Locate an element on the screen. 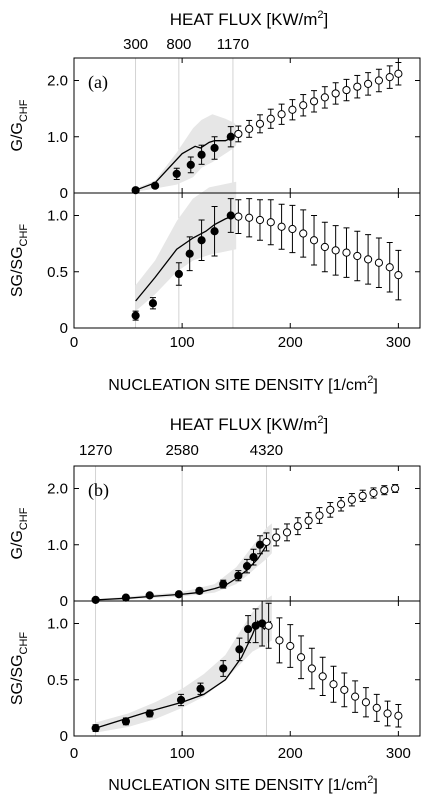  top-axis-title-main: HEAT FLUX [KW/m is located at coordinates (244, 19).